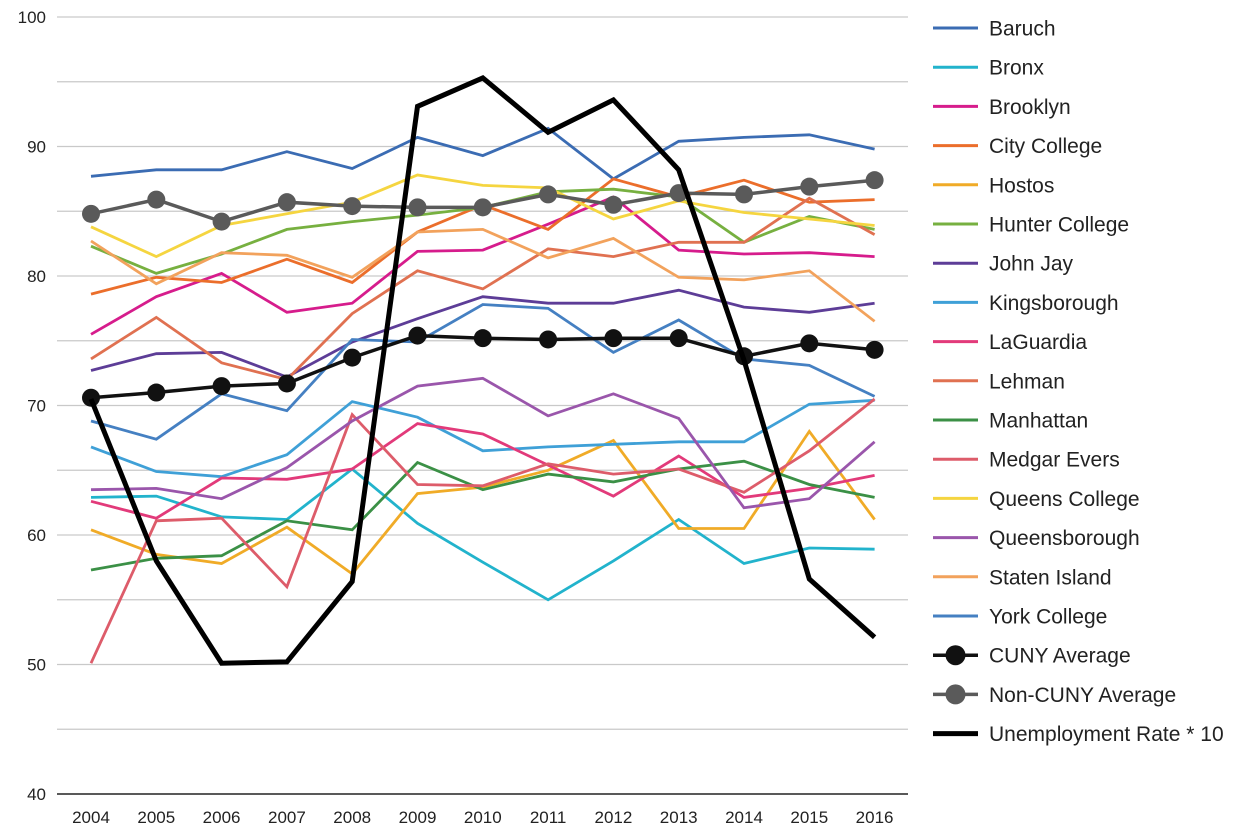  Describe the element at coordinates (548, 817) in the screenshot. I see `x-tick-label: 2011` at that location.